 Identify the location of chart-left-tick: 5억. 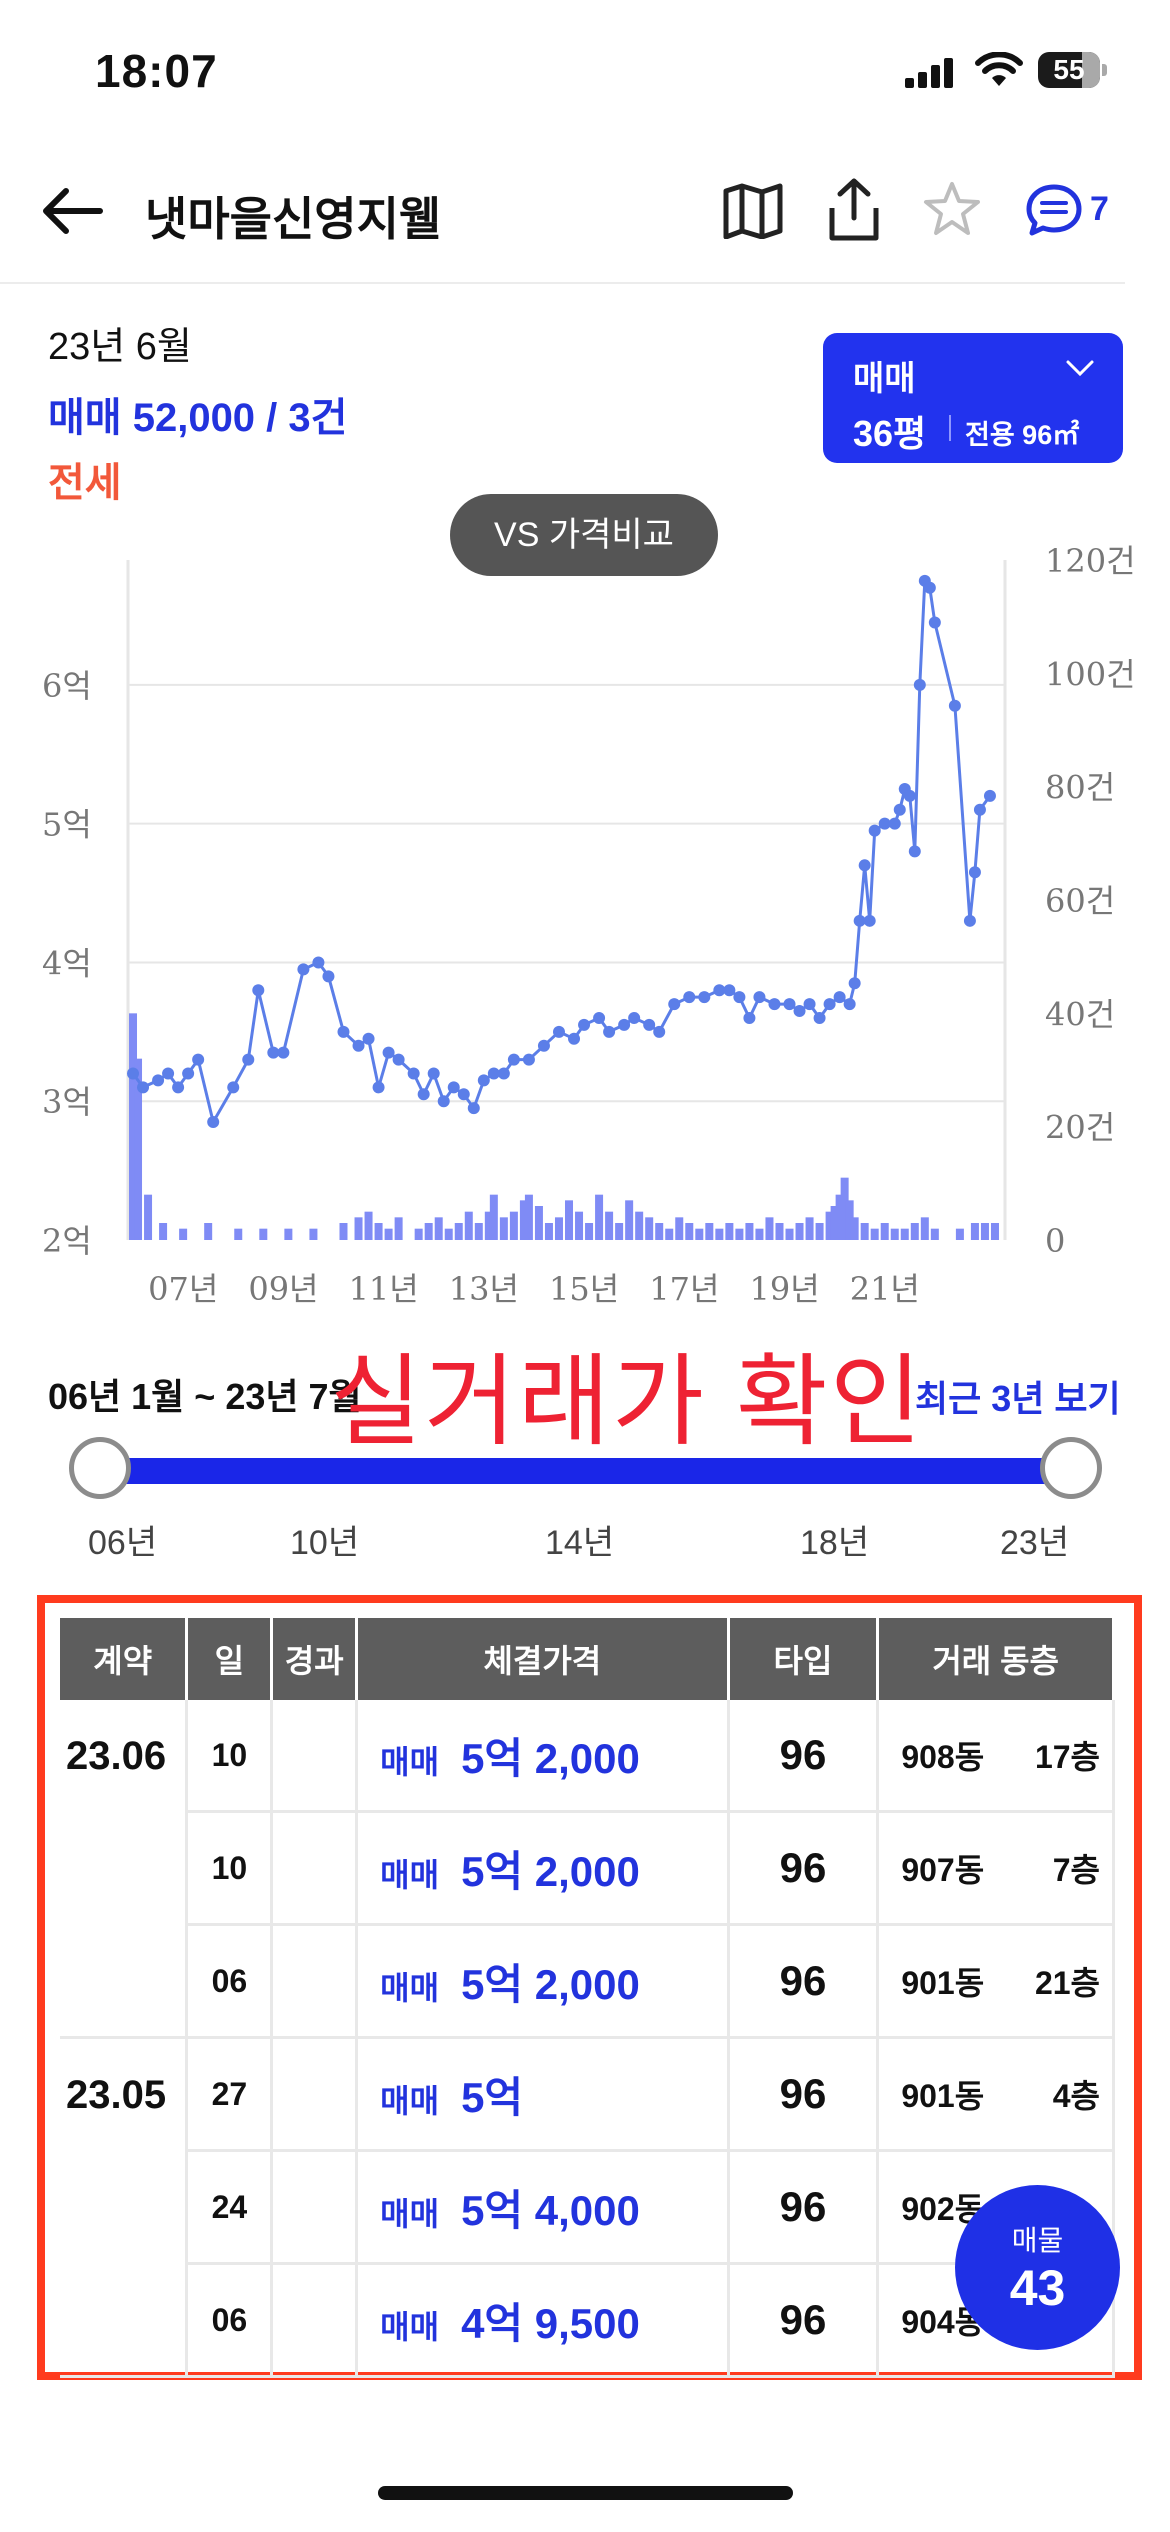
(67, 825).